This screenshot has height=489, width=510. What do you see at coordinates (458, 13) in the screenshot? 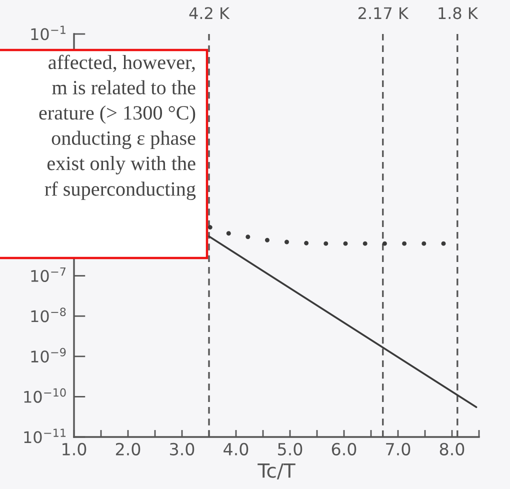
I see `ref-line-label: 1.8 K` at bounding box center [458, 13].